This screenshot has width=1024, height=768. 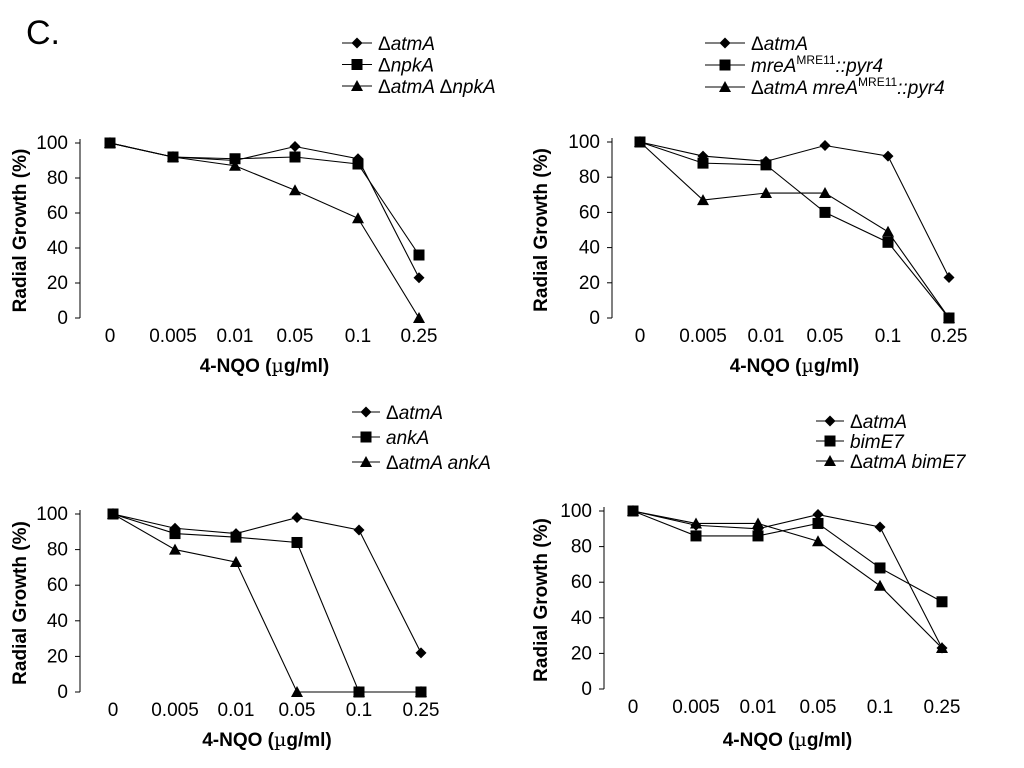 What do you see at coordinates (407, 438) in the screenshot?
I see `legend-label: ankA` at bounding box center [407, 438].